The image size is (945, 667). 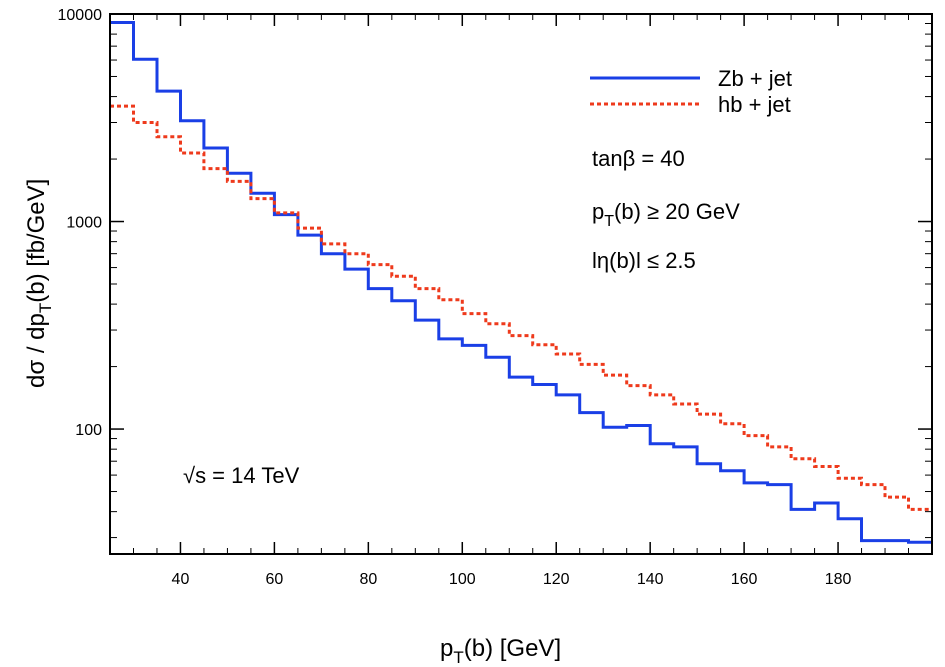 What do you see at coordinates (838, 579) in the screenshot?
I see `x-tick-label: 180` at bounding box center [838, 579].